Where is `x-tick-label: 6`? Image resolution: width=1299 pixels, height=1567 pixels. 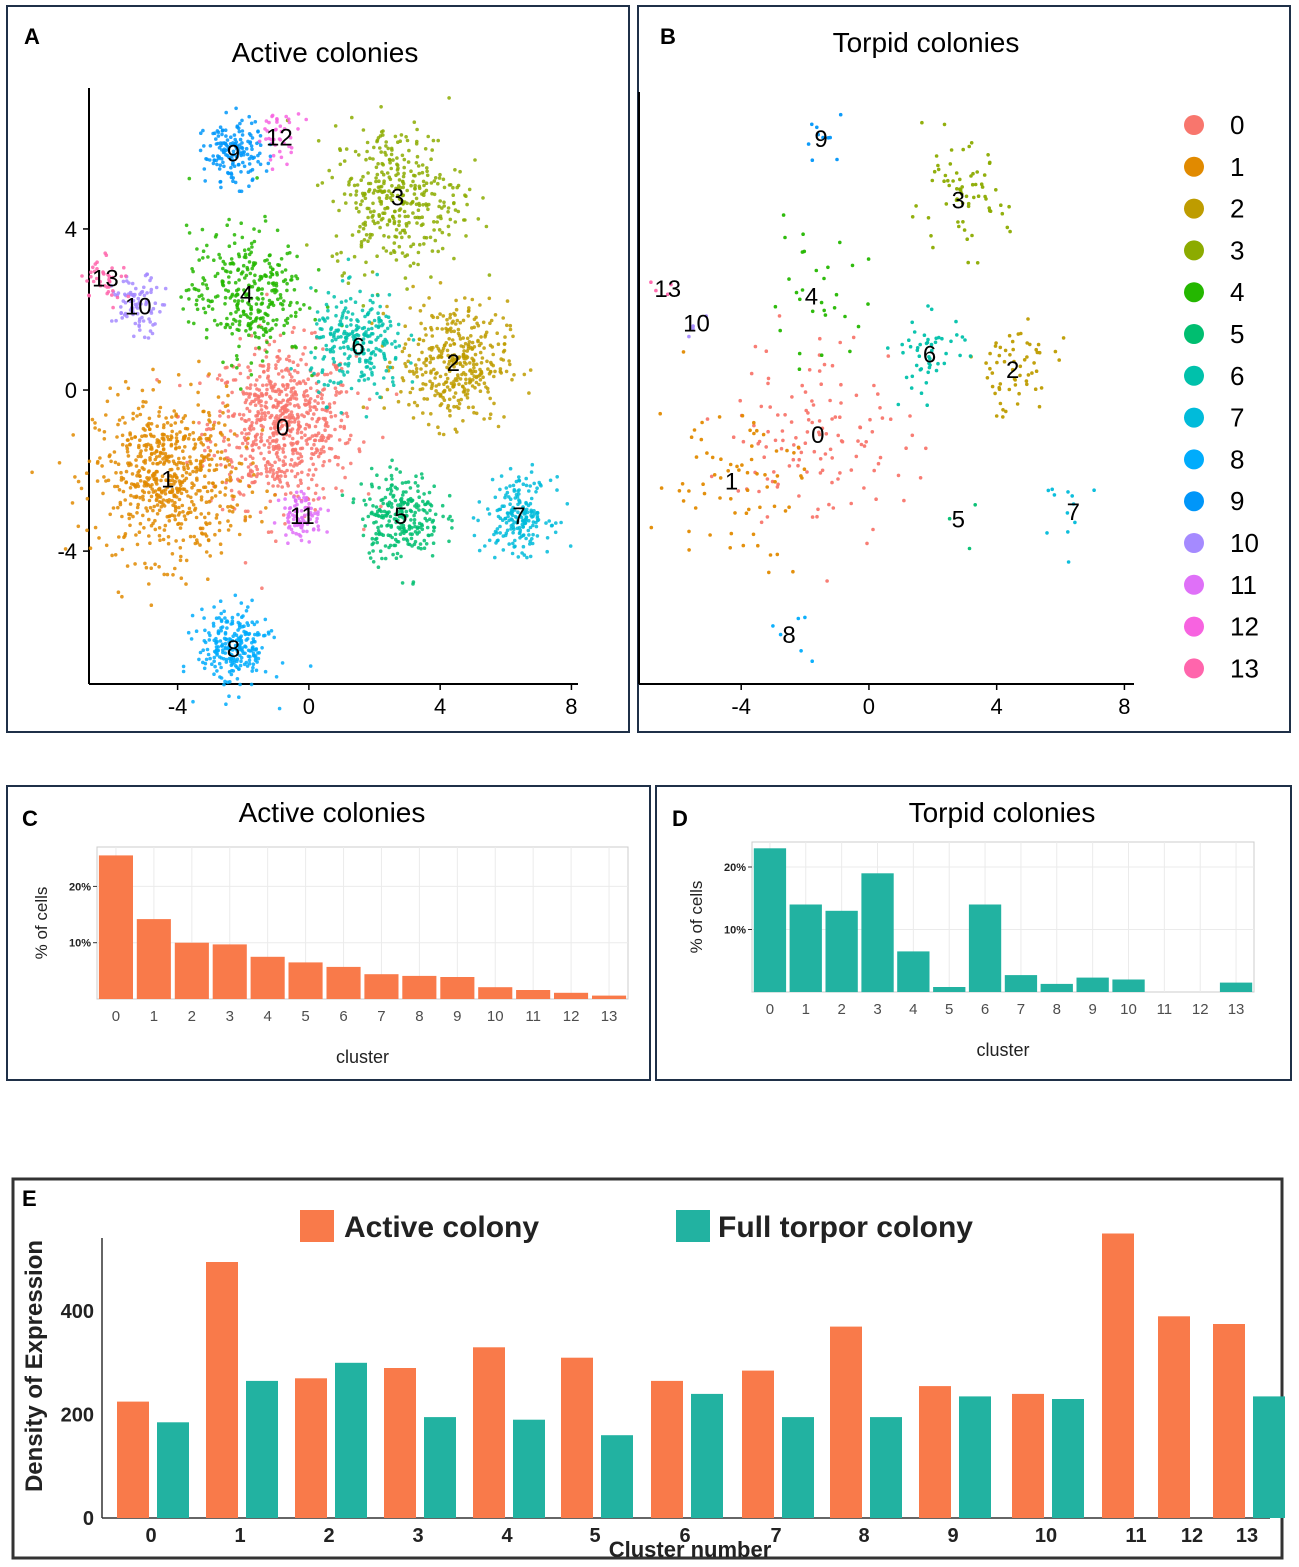 x-tick-label: 6 is located at coordinates (985, 1009).